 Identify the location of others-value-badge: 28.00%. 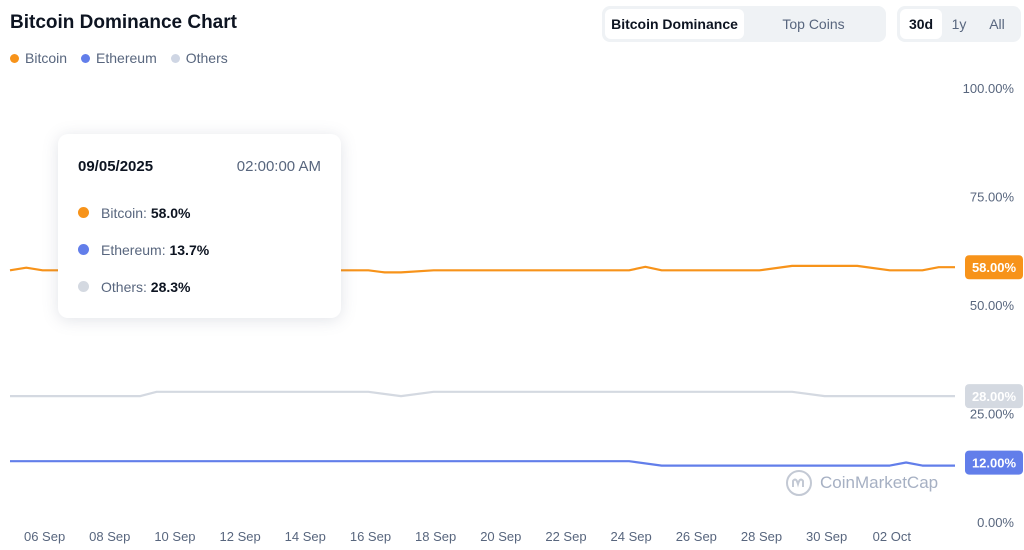
(994, 396).